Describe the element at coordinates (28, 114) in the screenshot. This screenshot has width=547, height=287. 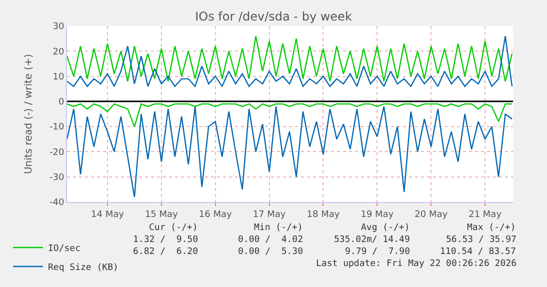
I see `y-axis-title: Units read (-) / write (+)` at that location.